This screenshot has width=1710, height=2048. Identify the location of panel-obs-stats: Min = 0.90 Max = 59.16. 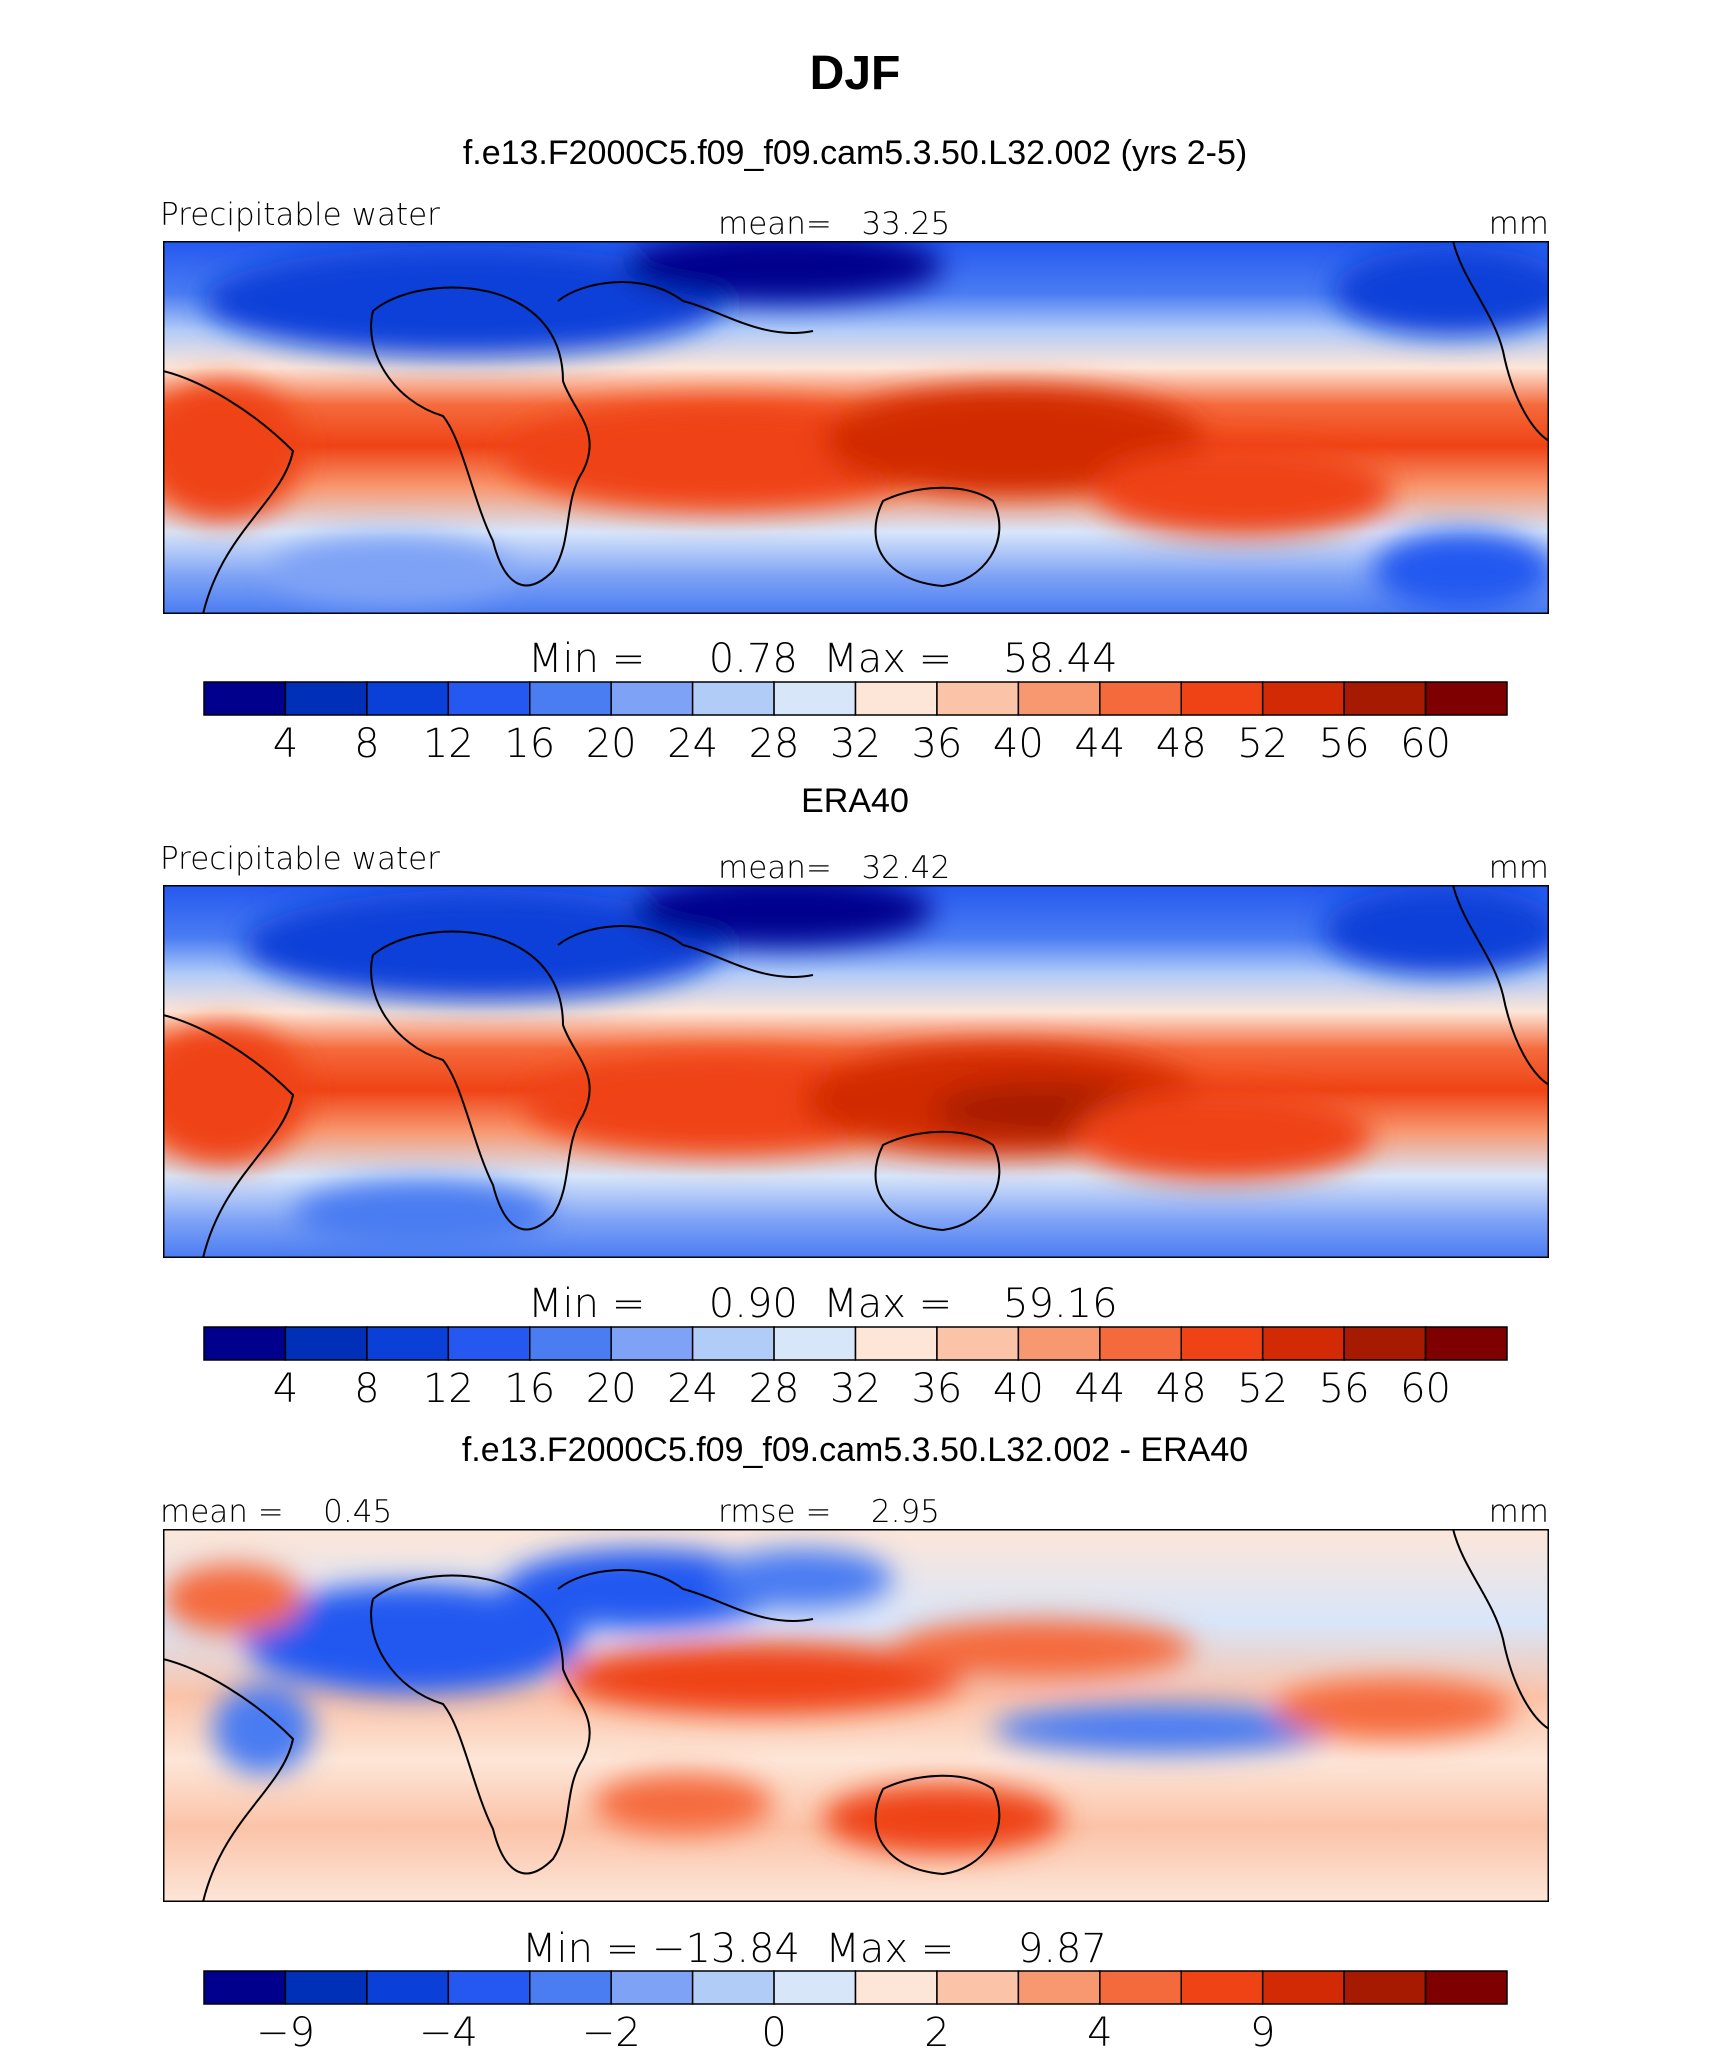
(823, 1304).